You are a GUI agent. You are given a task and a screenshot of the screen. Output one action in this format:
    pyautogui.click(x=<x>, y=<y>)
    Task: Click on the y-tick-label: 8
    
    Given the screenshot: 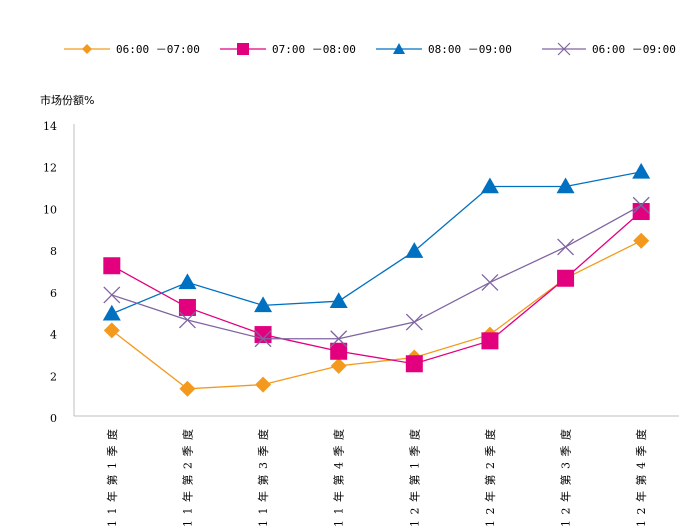 What is the action you would take?
    pyautogui.click(x=53, y=251)
    